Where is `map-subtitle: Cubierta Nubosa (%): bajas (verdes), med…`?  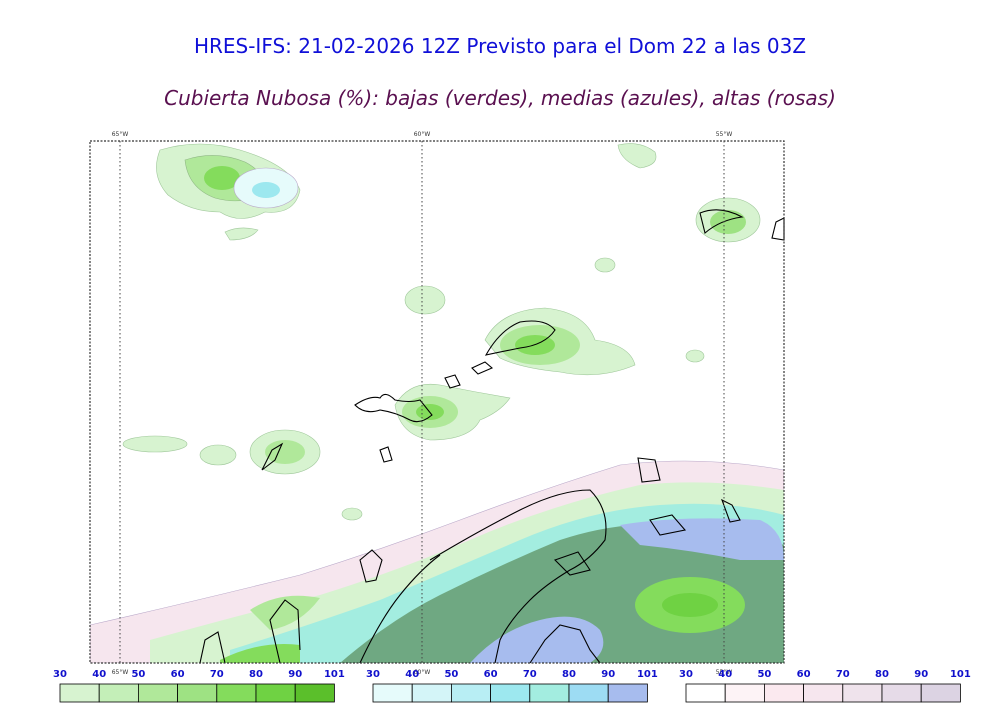 map-subtitle: Cubierta Nubosa (%): bajas (verdes), med… is located at coordinates (500, 98).